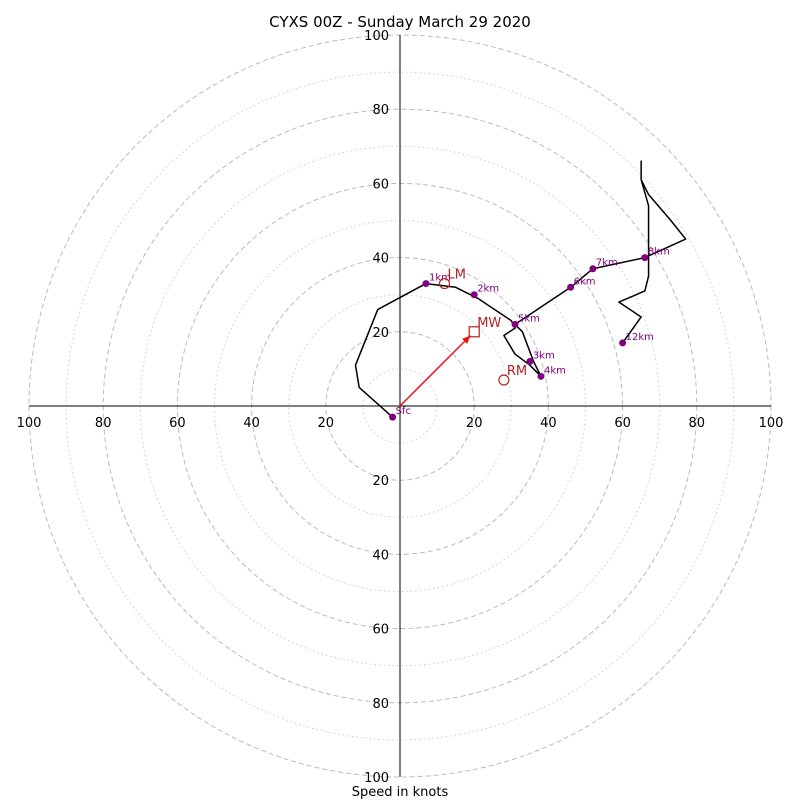 This screenshot has width=800, height=800. Describe the element at coordinates (380, 259) in the screenshot. I see `y-tick-pos-40: 40` at that location.